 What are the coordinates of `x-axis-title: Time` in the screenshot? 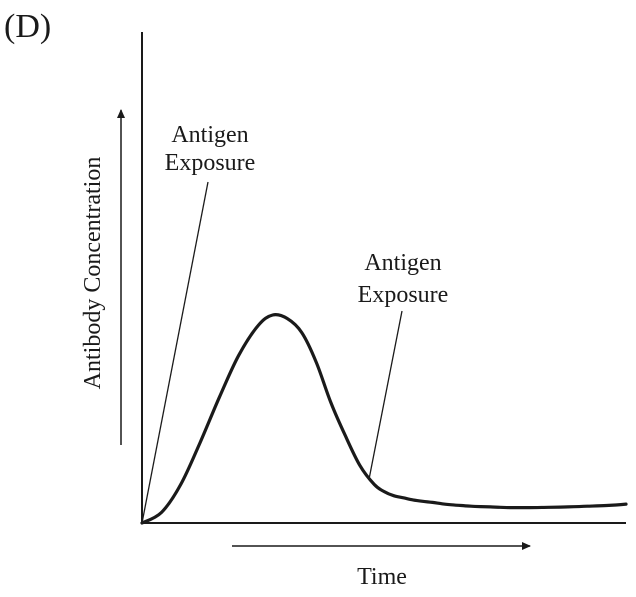 It's located at (382, 577).